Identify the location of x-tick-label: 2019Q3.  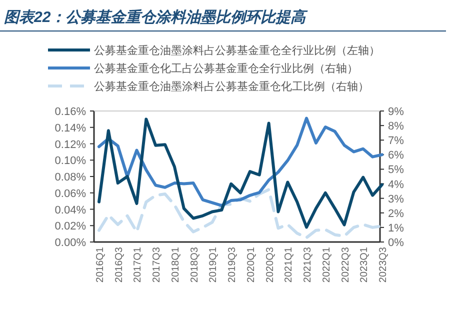
(232, 264).